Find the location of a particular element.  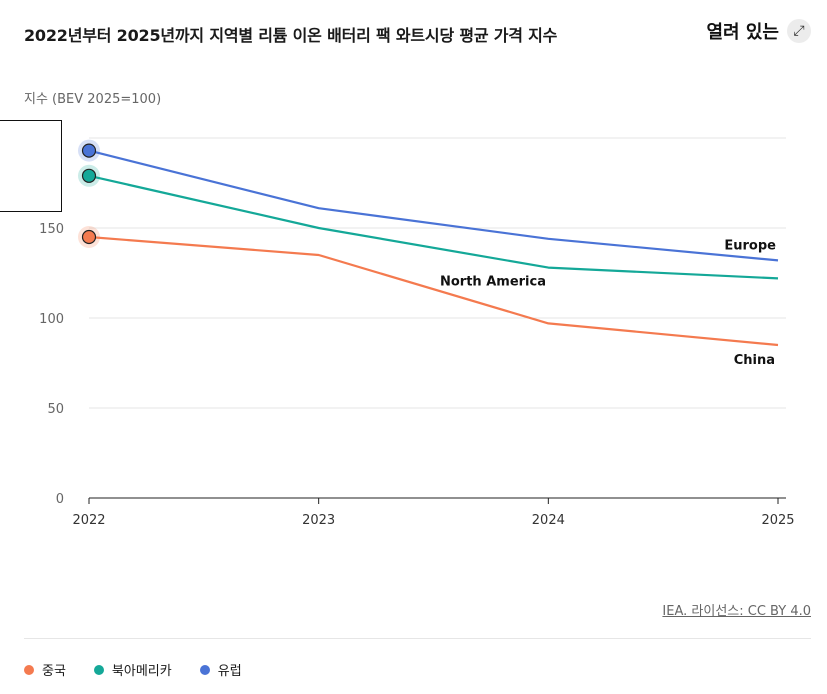

legend-label: 북아메리카 is located at coordinates (141, 671).